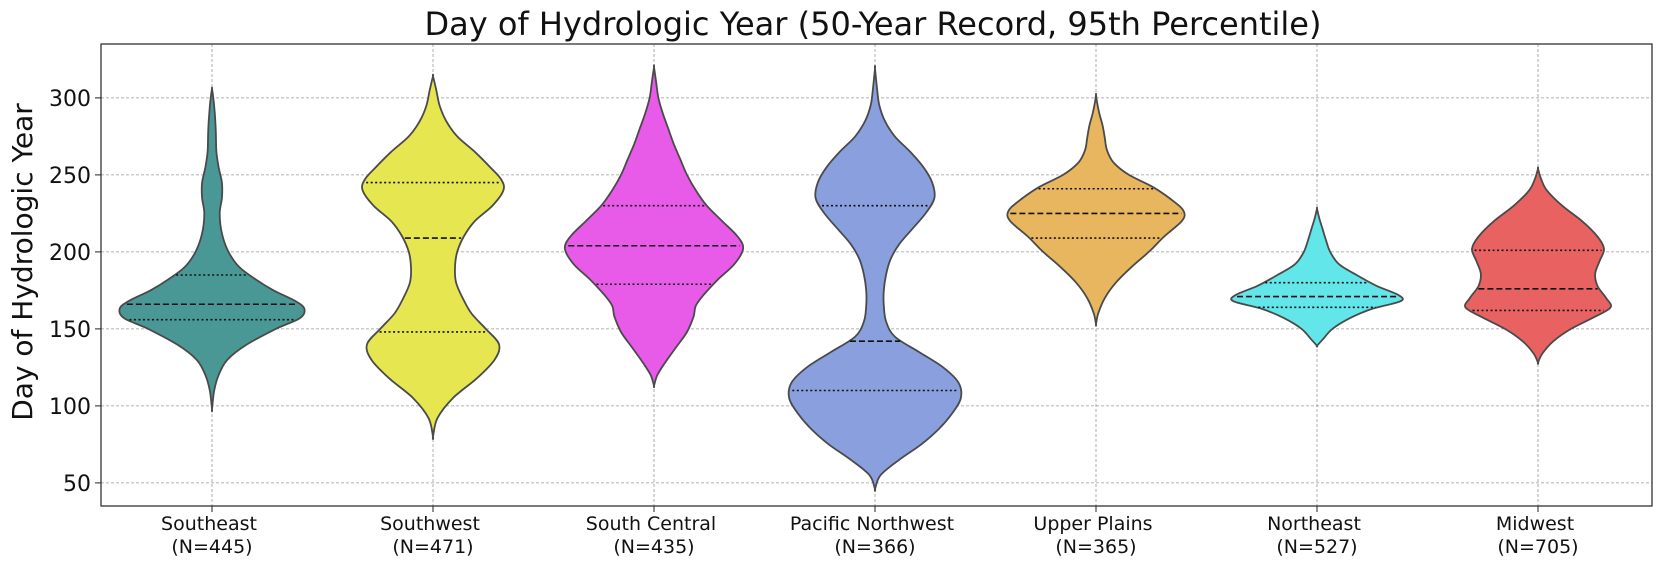 The image size is (1661, 586). I want to click on x-tick-label: Upper Plains, so click(1092, 524).